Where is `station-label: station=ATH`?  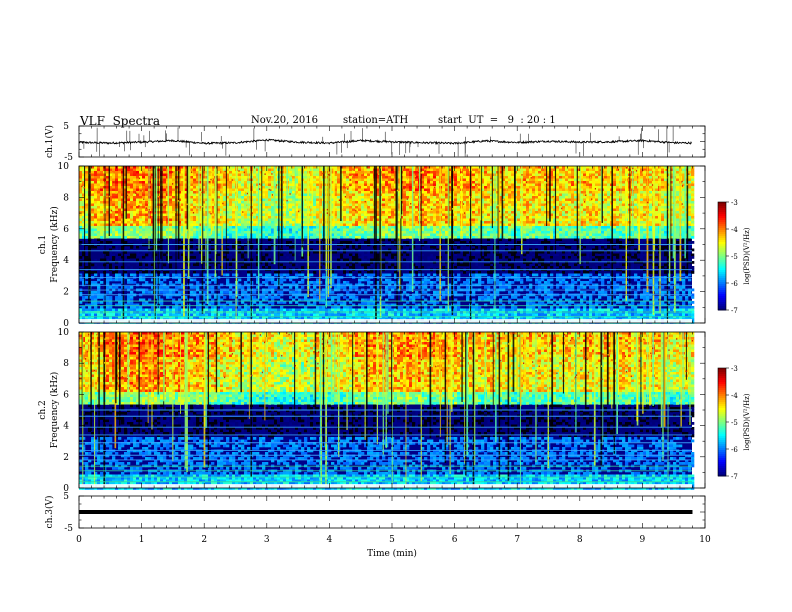
station-label: station=ATH is located at coordinates (375, 120).